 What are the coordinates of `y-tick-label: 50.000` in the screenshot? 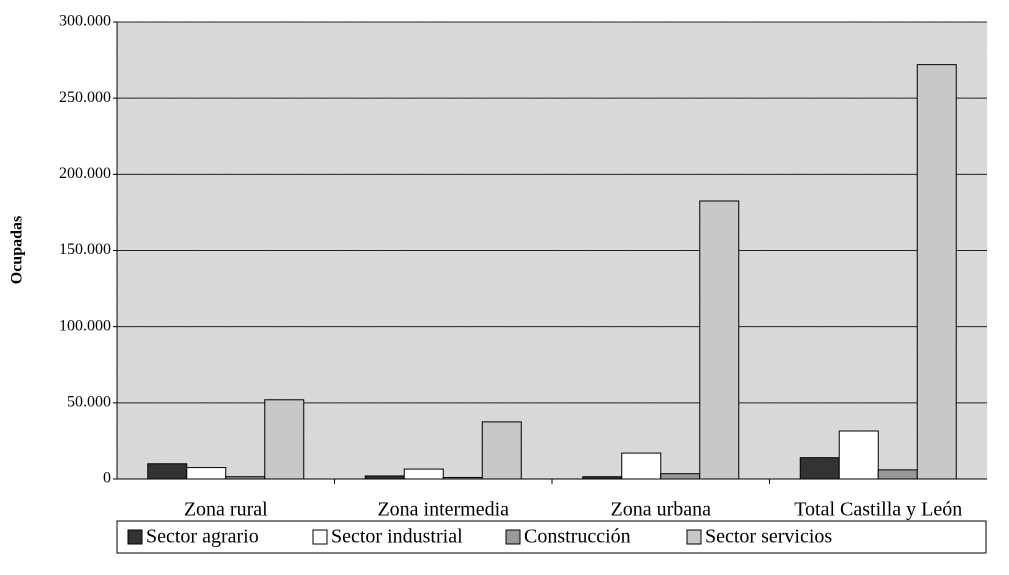 It's located at (89, 402).